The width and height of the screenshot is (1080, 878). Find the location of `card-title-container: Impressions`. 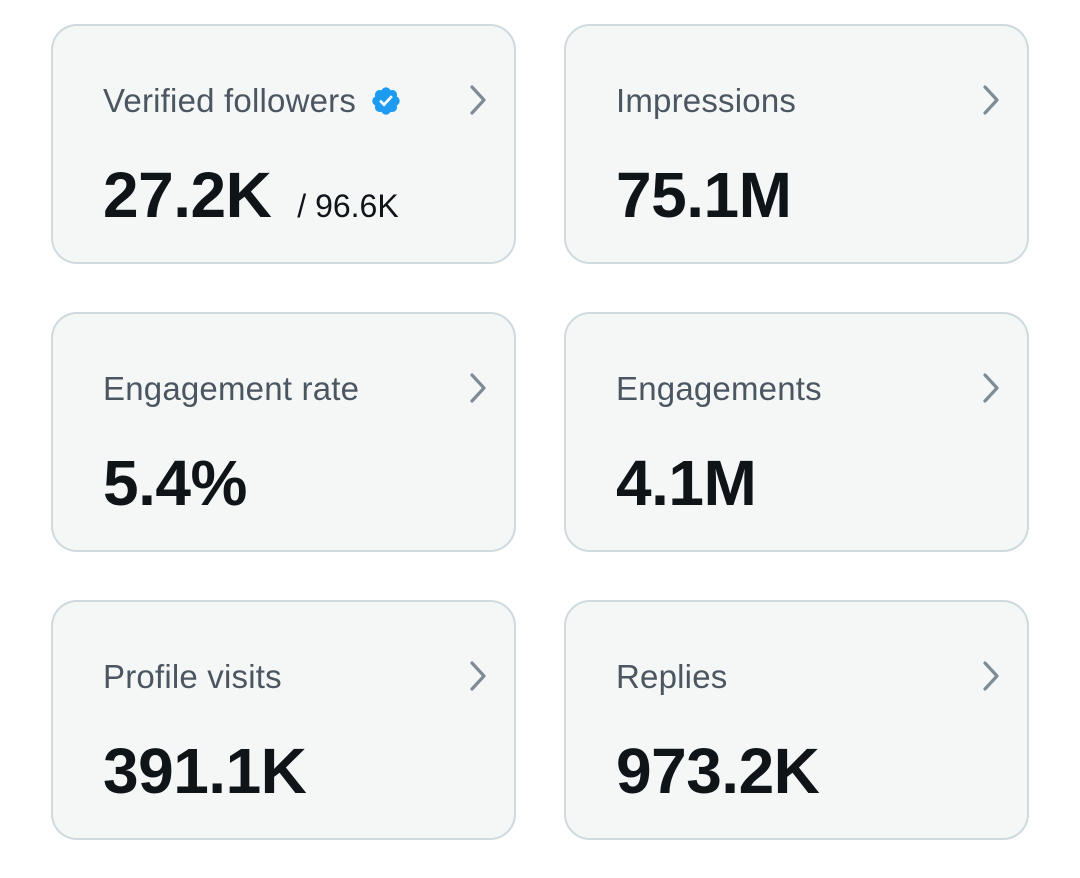

card-title-container: Impressions is located at coordinates (706, 101).